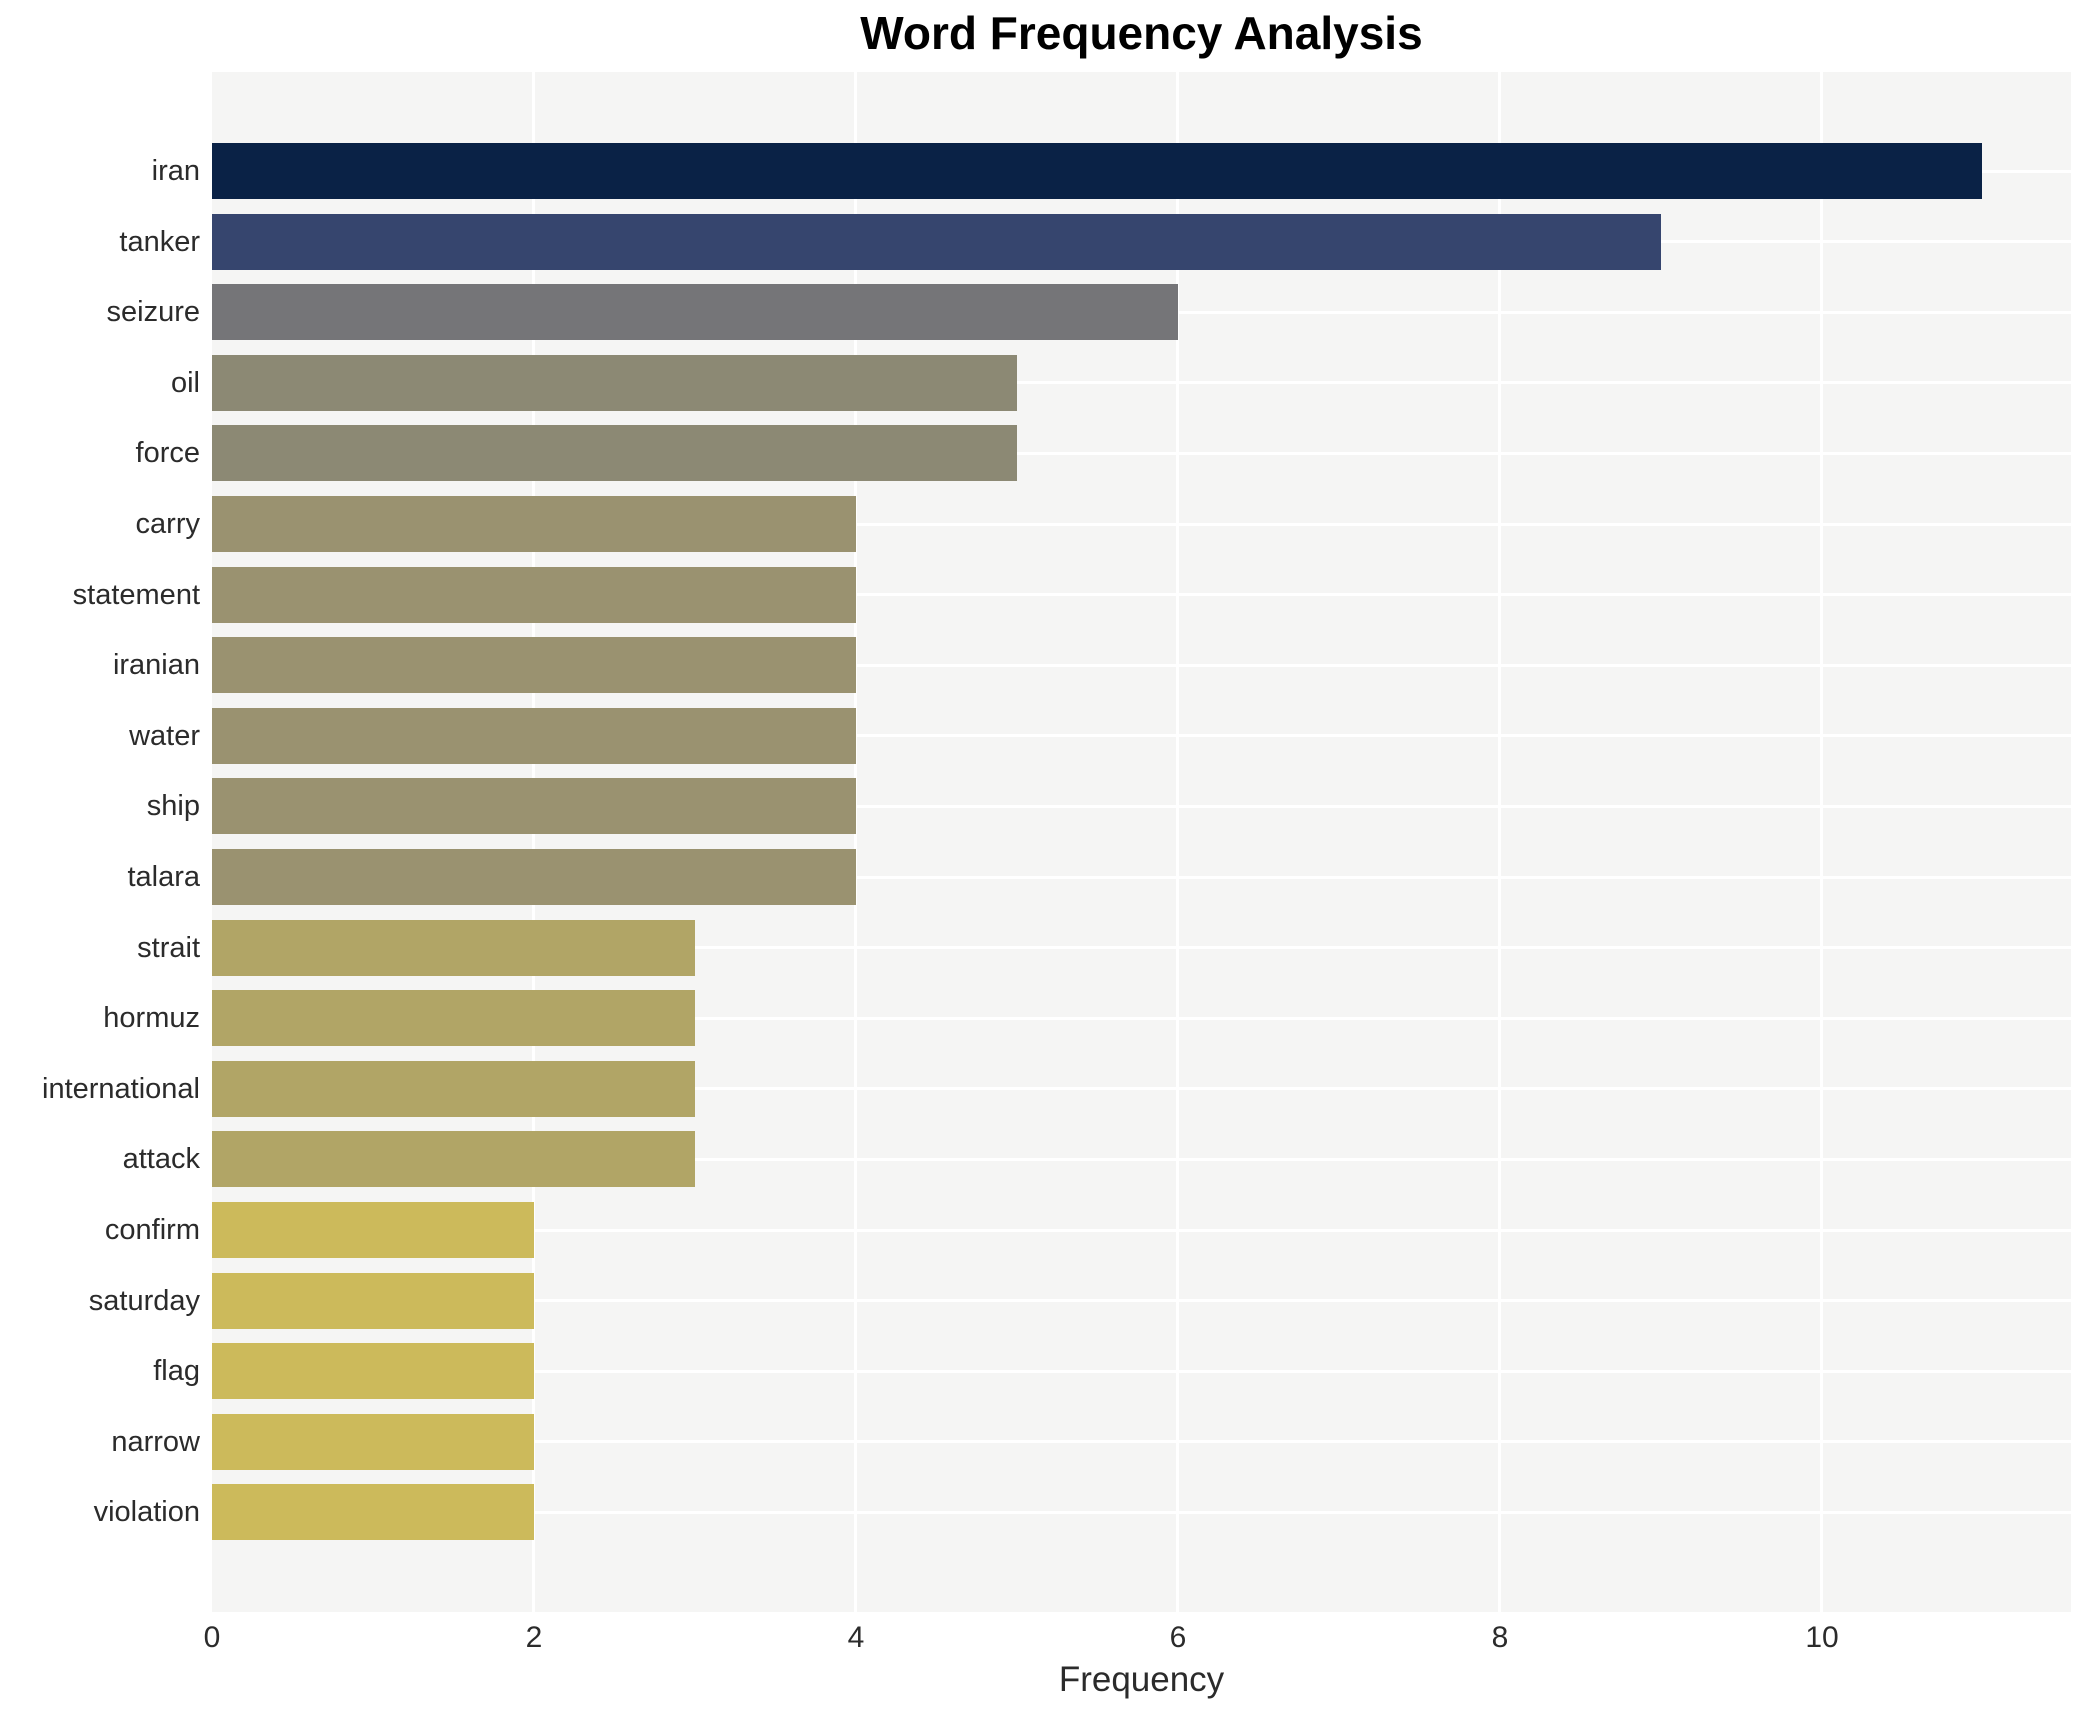 Image resolution: width=2091 pixels, height=1710 pixels. What do you see at coordinates (695, 312) in the screenshot?
I see `bar-seizure` at bounding box center [695, 312].